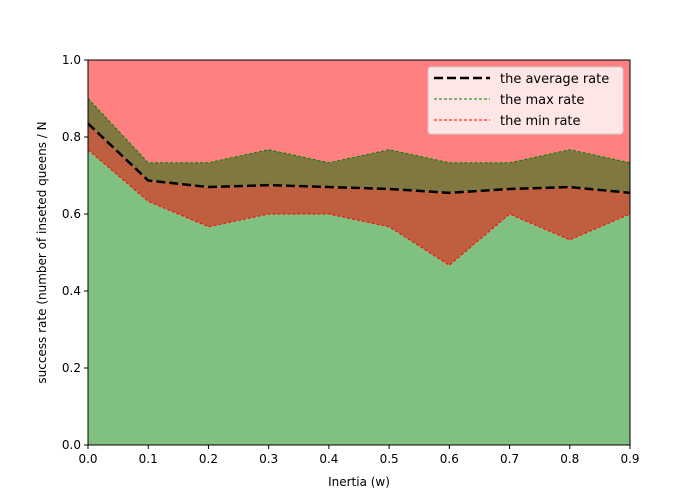 This screenshot has height=500, width=700. Describe the element at coordinates (71, 60) in the screenshot. I see `y-tick-label: 1.0` at that location.